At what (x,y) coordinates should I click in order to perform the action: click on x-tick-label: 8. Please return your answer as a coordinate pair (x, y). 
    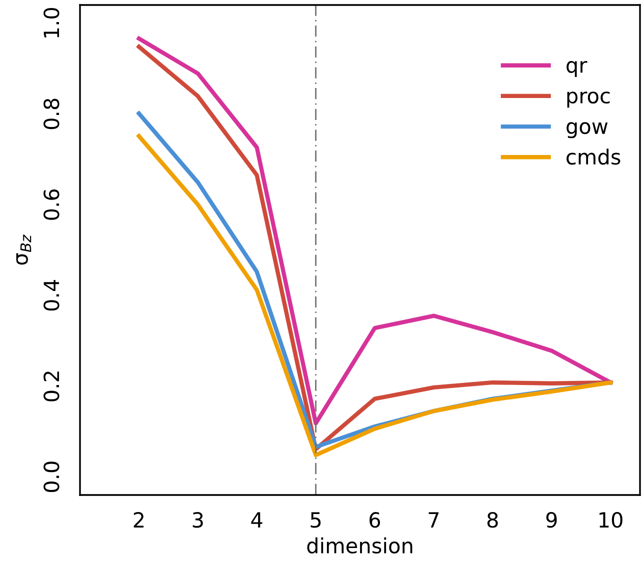
    Looking at the image, I should click on (492, 520).